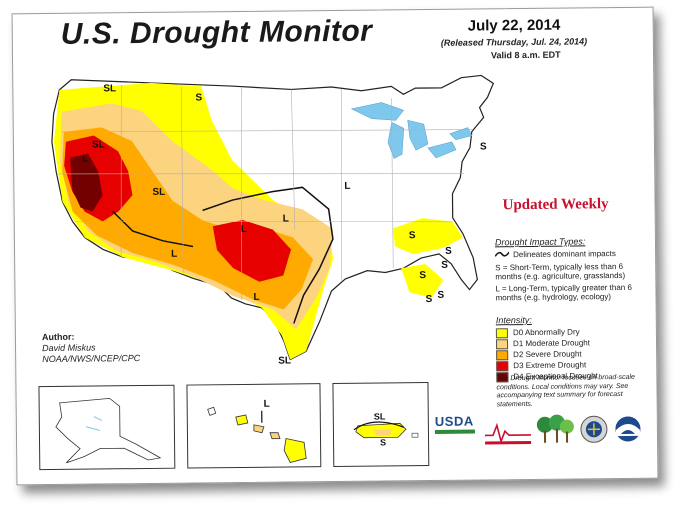 This screenshot has height=512, width=677. What do you see at coordinates (594, 429) in the screenshot?
I see `commerce-seal-icon` at bounding box center [594, 429].